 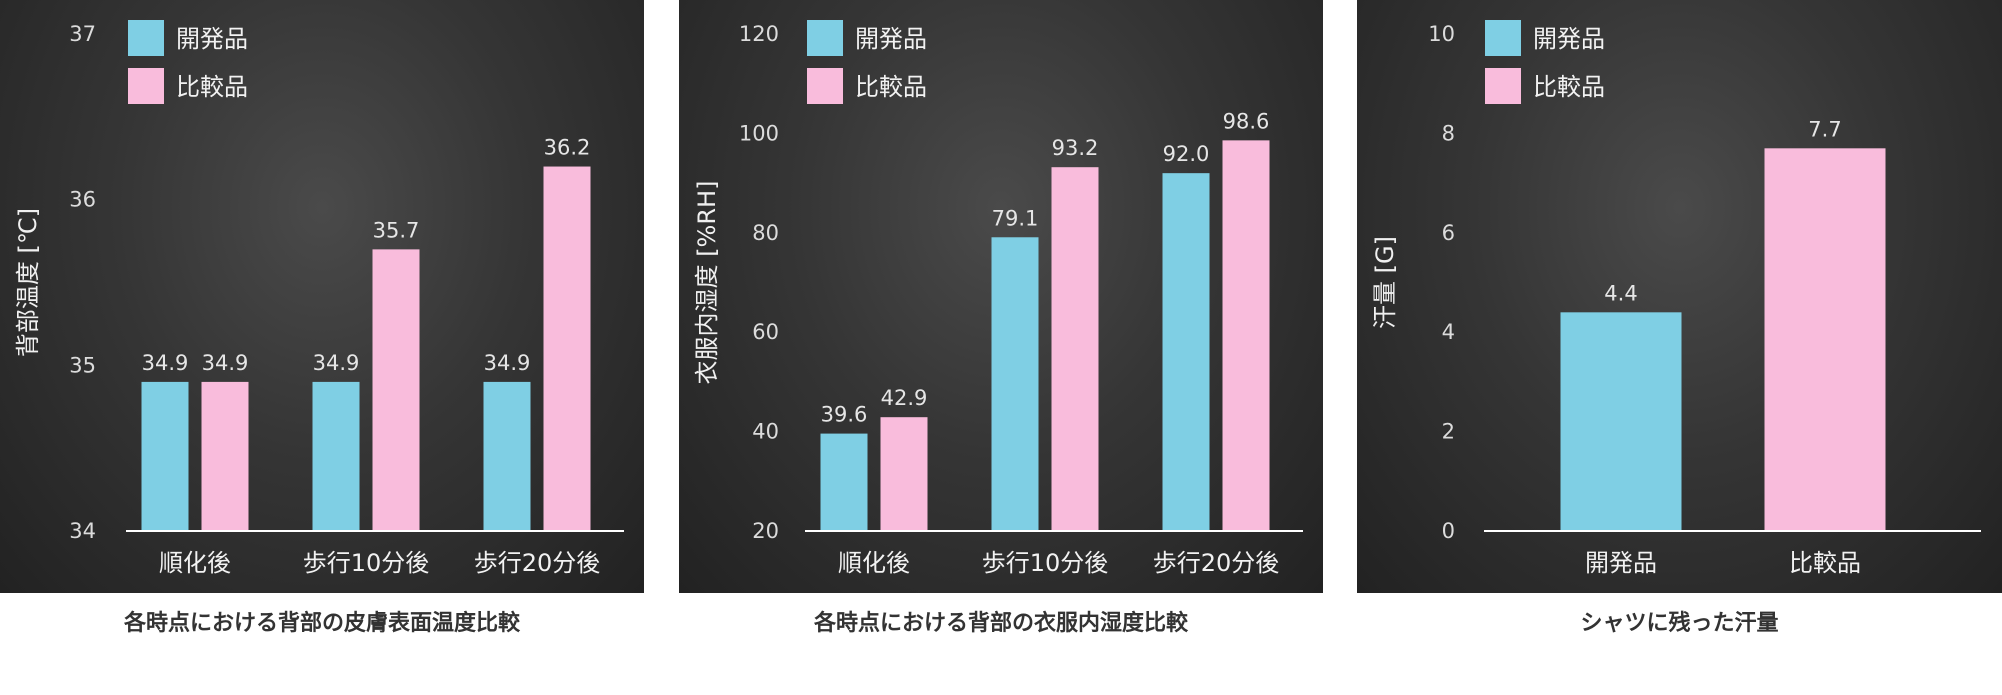 I want to click on y-tick-label: 2, so click(x=1448, y=432).